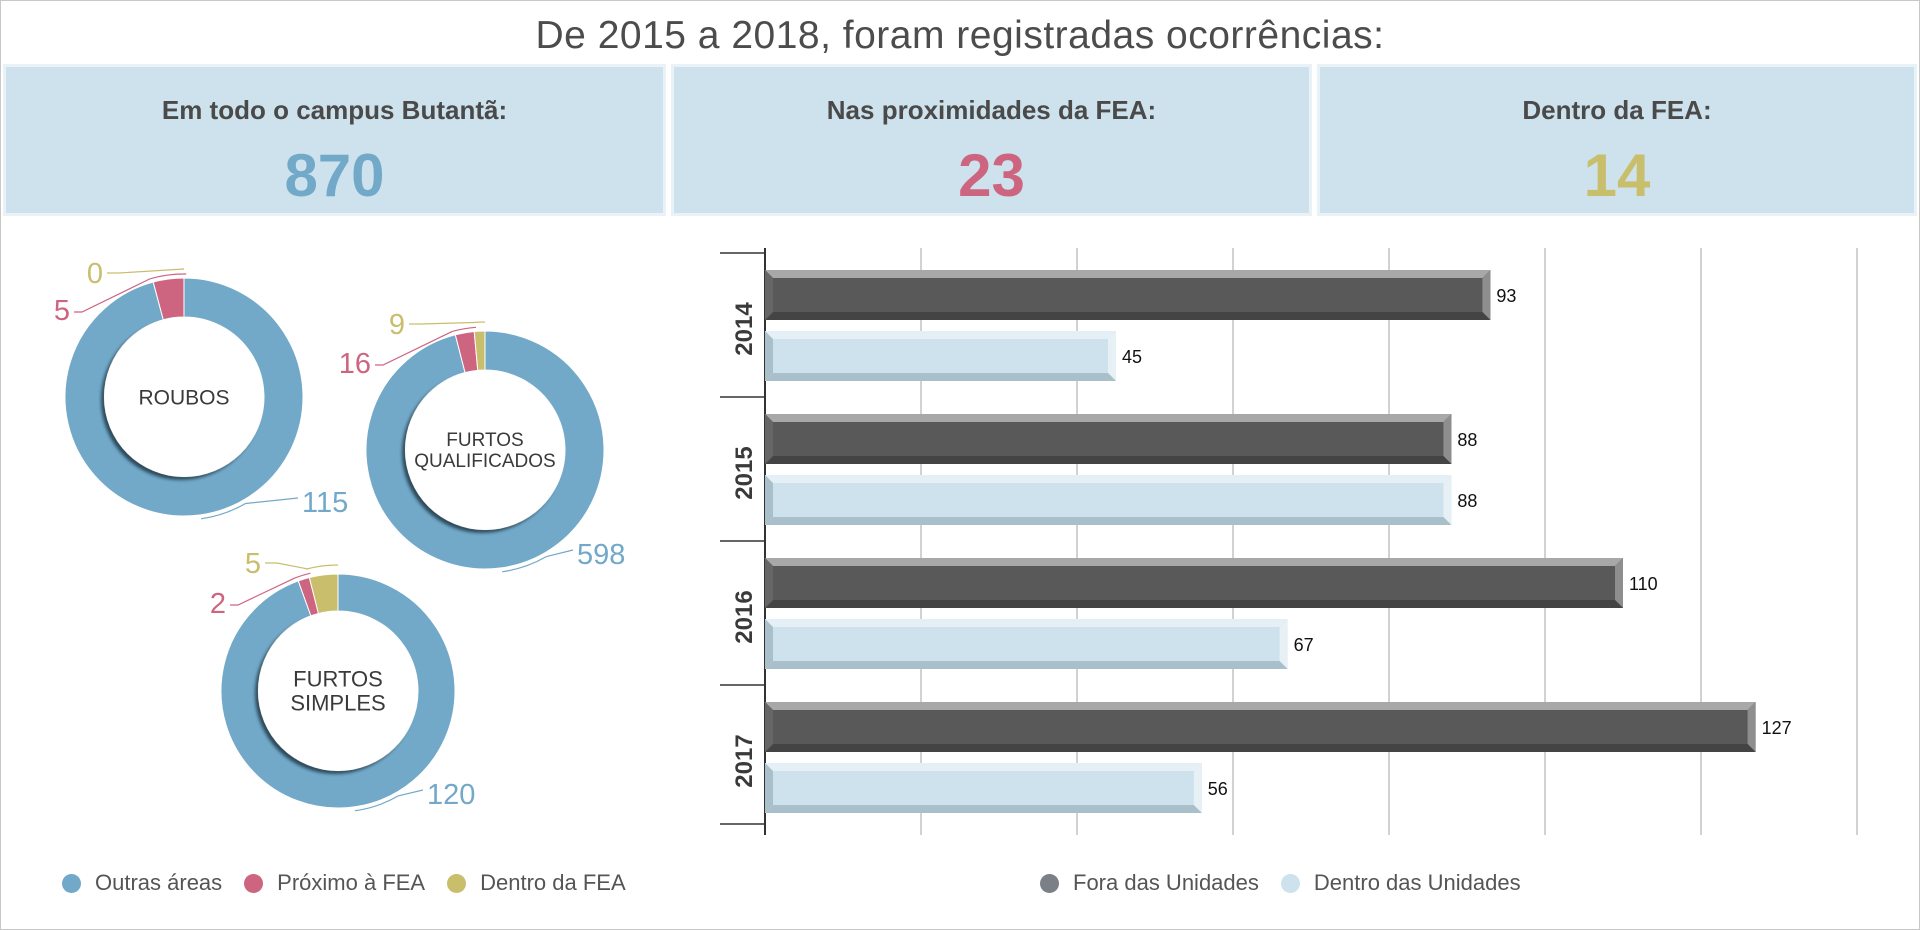 This screenshot has height=930, width=1920. Describe the element at coordinates (1617, 175) in the screenshot. I see `stat-value-dentro: 14` at that location.